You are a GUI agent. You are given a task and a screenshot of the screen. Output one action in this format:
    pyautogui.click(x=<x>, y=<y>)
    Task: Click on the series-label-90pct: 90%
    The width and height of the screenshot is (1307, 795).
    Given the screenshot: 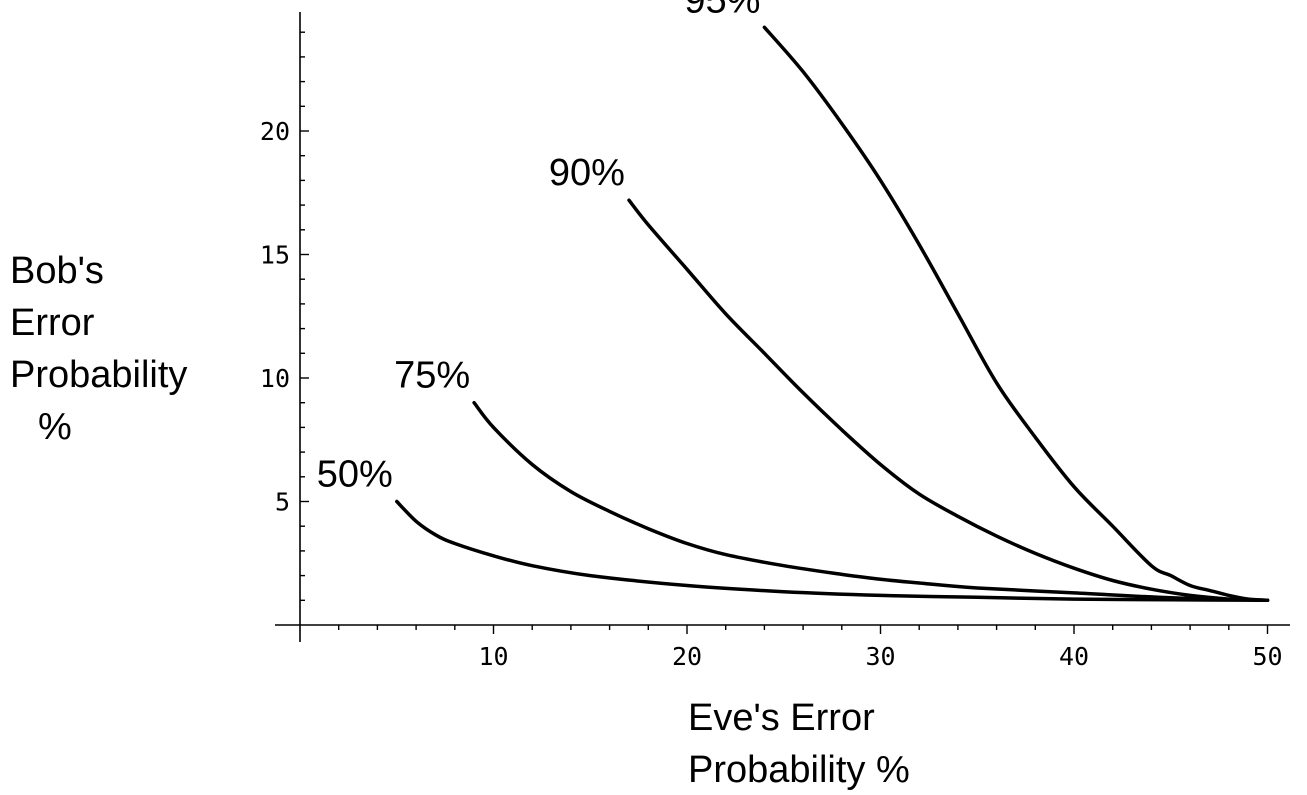 What is the action you would take?
    pyautogui.click(x=587, y=173)
    